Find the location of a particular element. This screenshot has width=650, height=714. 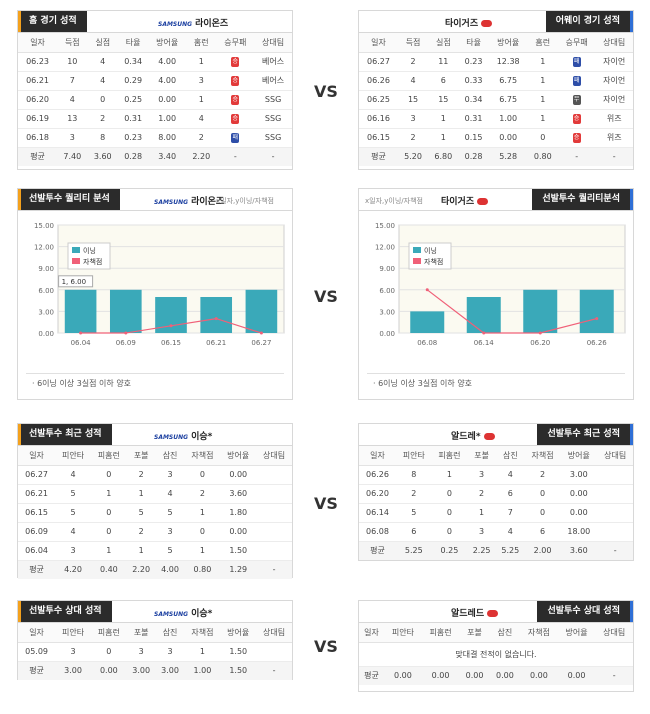

table-cell: 위즈 is located at coordinates (614, 138).